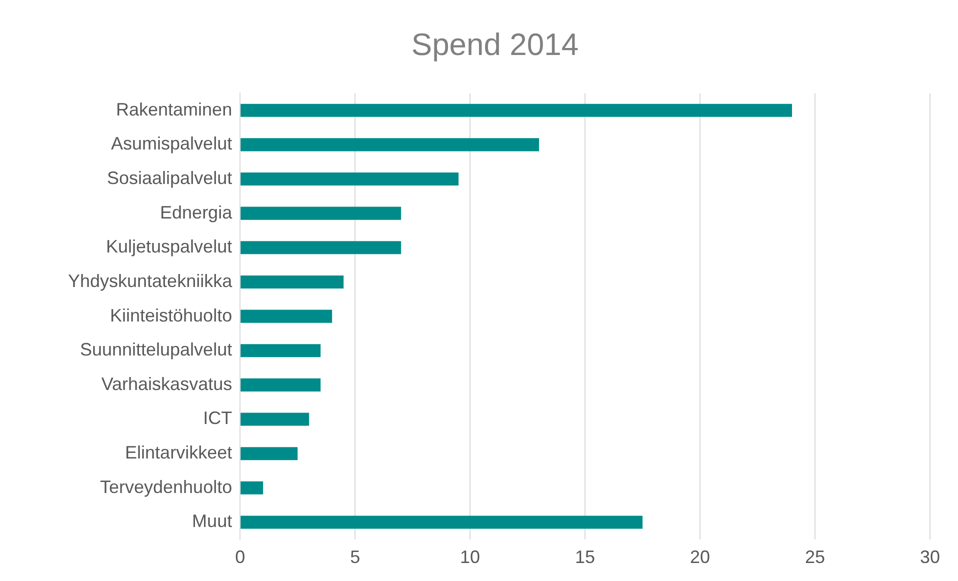 The image size is (958, 581). Describe the element at coordinates (169, 178) in the screenshot. I see `y-tick-label: Sosiaalipalvelut` at that location.